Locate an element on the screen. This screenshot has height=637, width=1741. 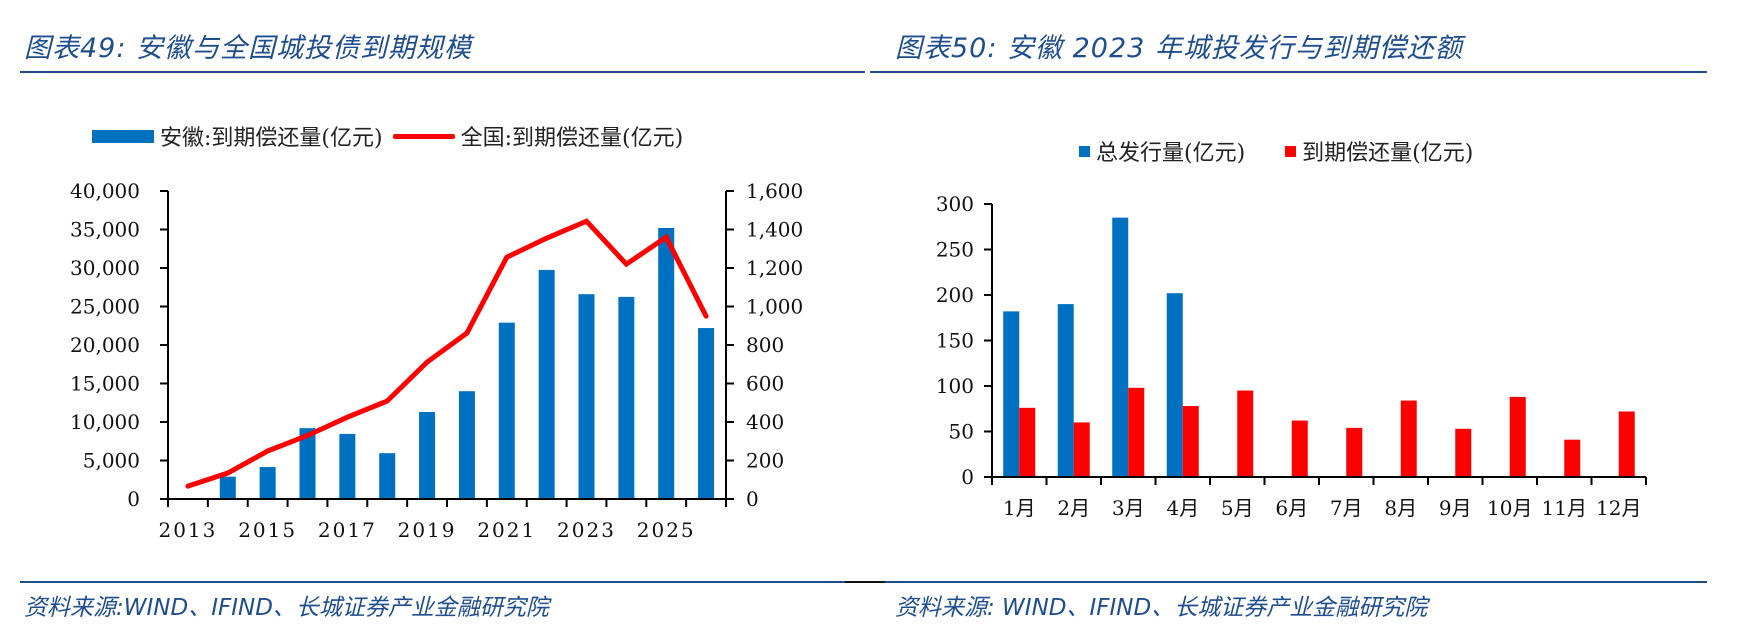
right-y-tick-label: 1,000 is located at coordinates (774, 307).